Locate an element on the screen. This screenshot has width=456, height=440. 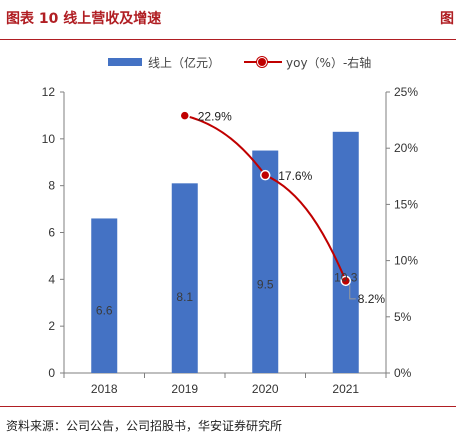
y-right-tick-label: 10% is located at coordinates (406, 261).